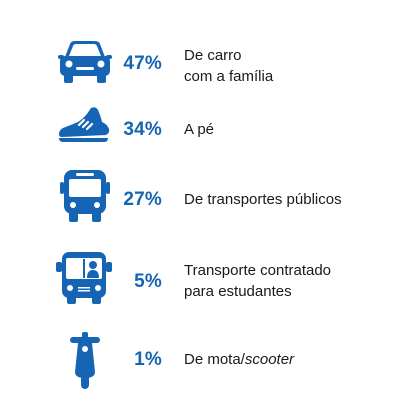 The image size is (411, 409). I want to click on shoe-icon, so click(84, 124).